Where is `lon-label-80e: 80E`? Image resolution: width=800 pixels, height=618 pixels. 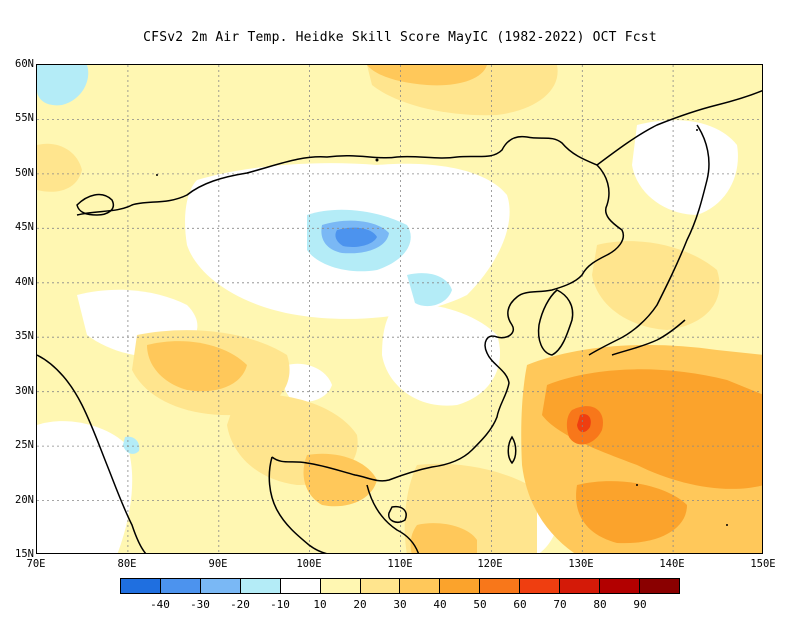
lon-label-80e: 80E is located at coordinates (127, 564).